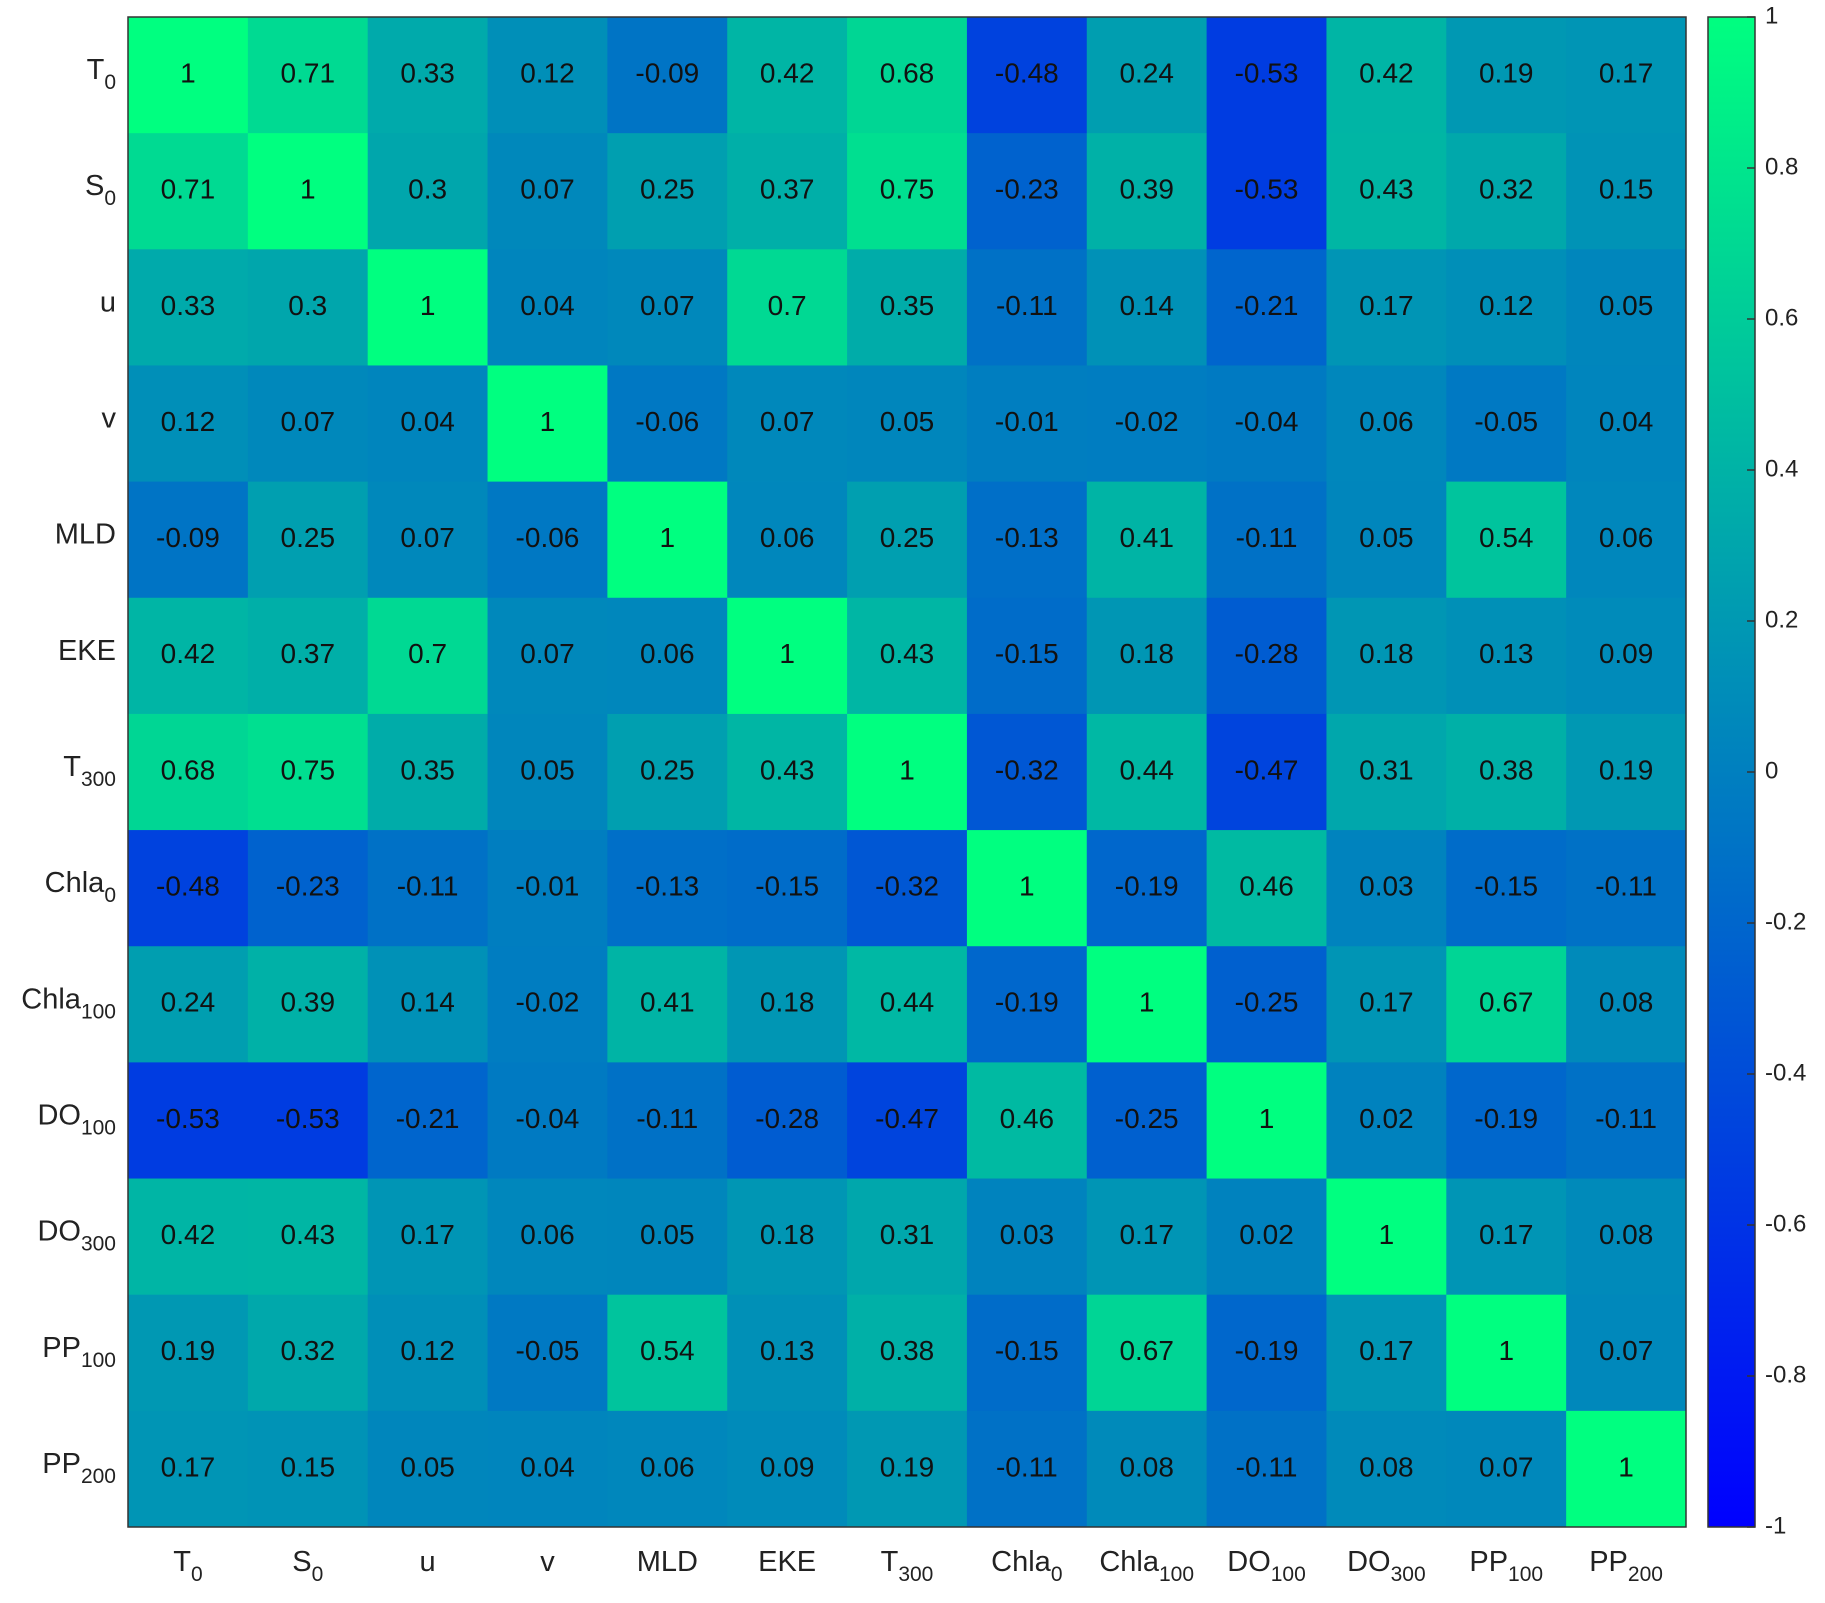  What do you see at coordinates (787, 1562) in the screenshot?
I see `x-tick-label: EKE` at bounding box center [787, 1562].